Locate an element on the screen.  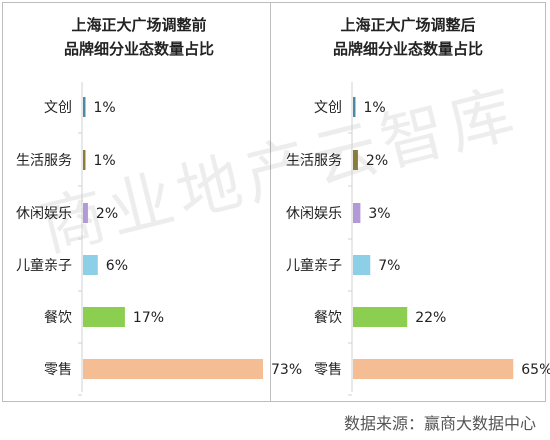
after-value-label: 7% is located at coordinates (389, 266).